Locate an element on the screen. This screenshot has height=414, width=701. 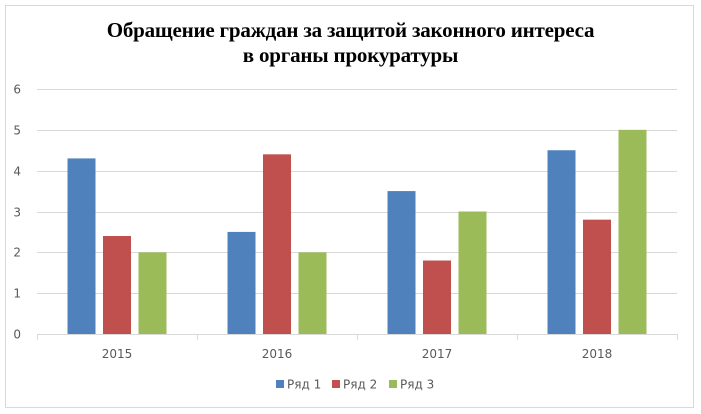
y-tick-label: 1 is located at coordinates (17, 294).